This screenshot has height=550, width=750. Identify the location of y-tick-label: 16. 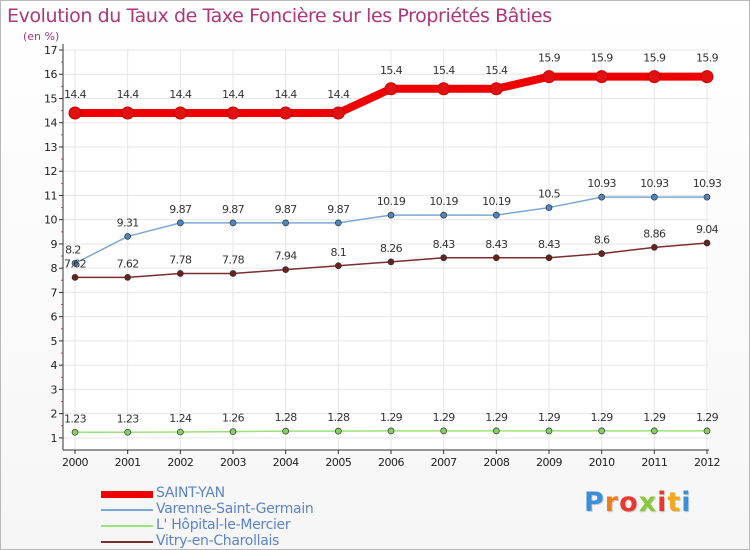
(50, 74).